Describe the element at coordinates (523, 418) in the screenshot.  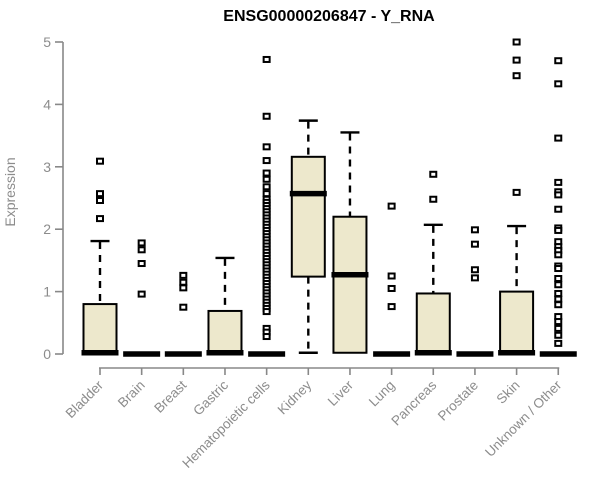
I see `x-tick-label: Unknown / Other` at that location.